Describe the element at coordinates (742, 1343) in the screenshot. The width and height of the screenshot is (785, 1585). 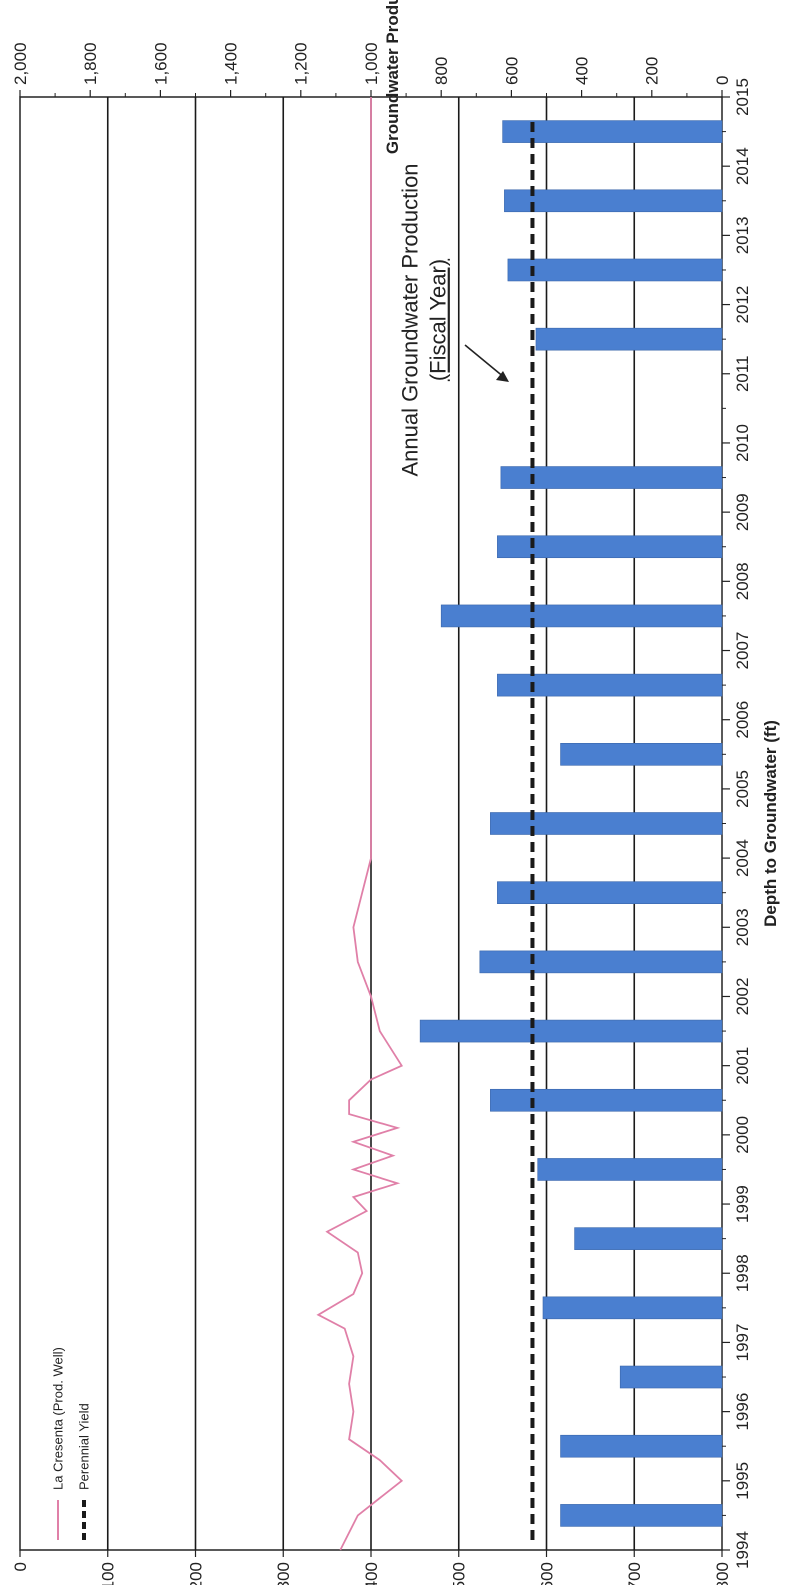
I see `year-label-1997: 1997` at that location.